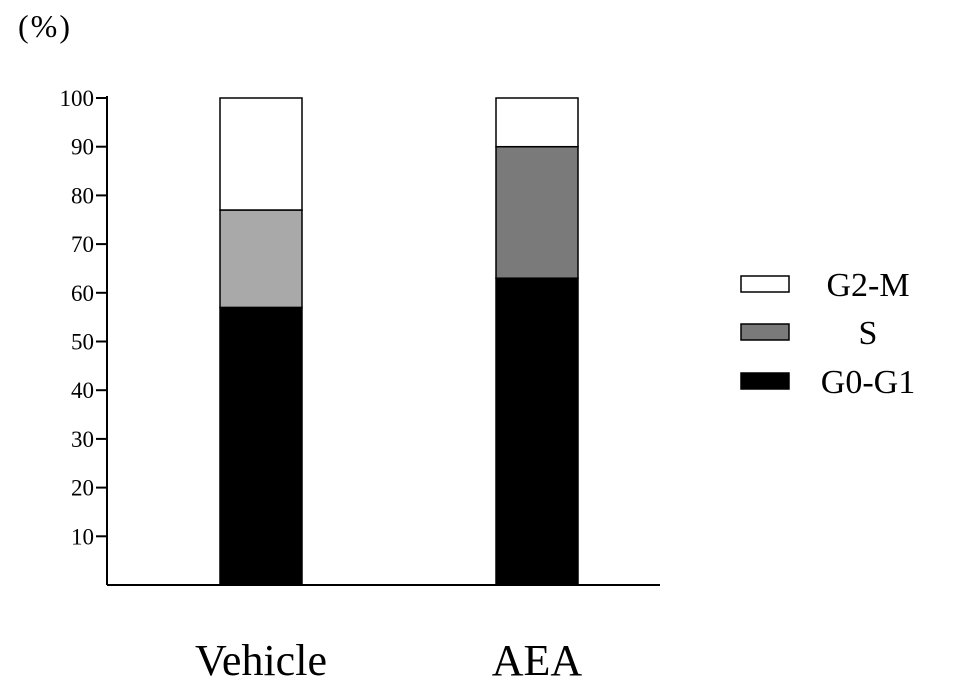  I want to click on y-tick-label: 40, so click(82, 390).